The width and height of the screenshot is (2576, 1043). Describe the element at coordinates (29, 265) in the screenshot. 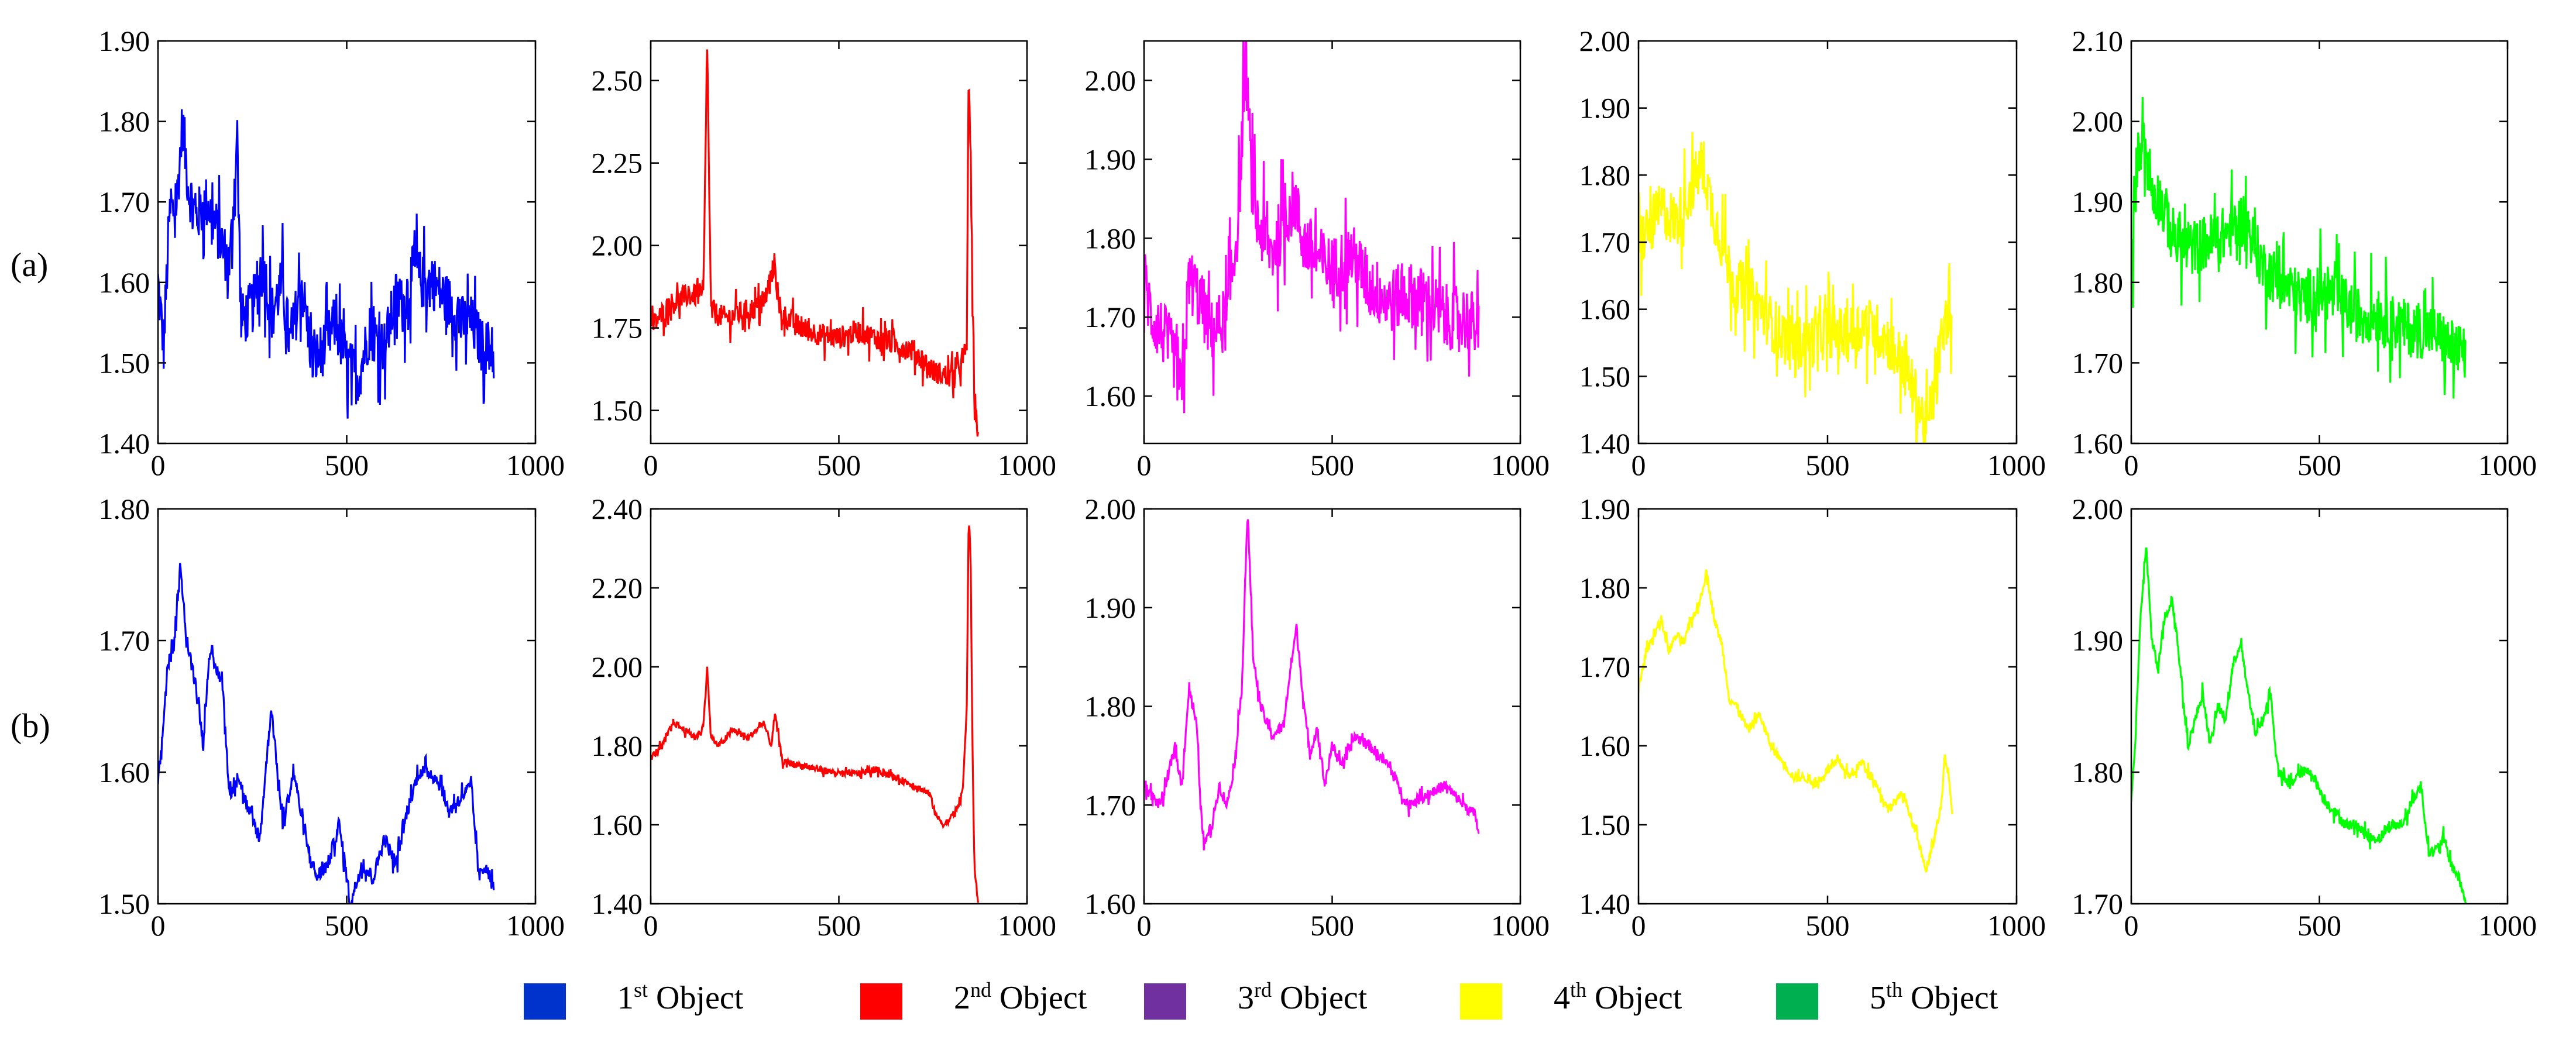

I see `row-label-a: (a)` at that location.